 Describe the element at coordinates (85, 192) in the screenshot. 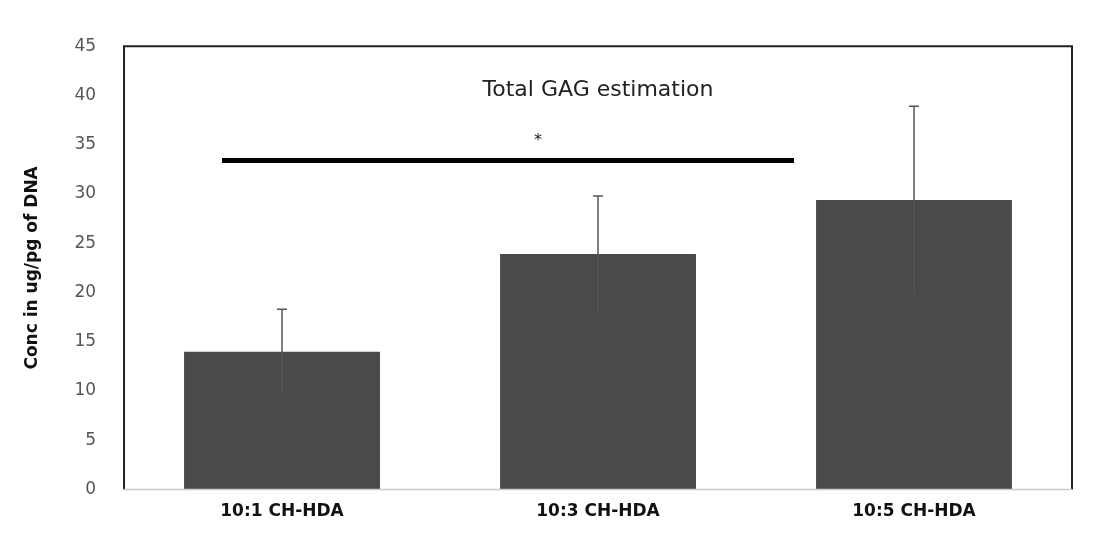

I see `y-tick-label: 30` at that location.